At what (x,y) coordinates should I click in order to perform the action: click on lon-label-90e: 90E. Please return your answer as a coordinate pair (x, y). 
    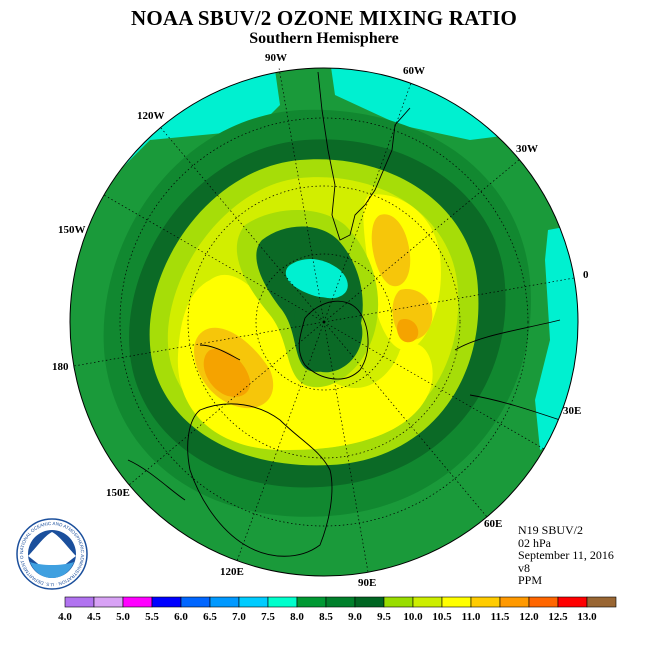
    Looking at the image, I should click on (367, 583).